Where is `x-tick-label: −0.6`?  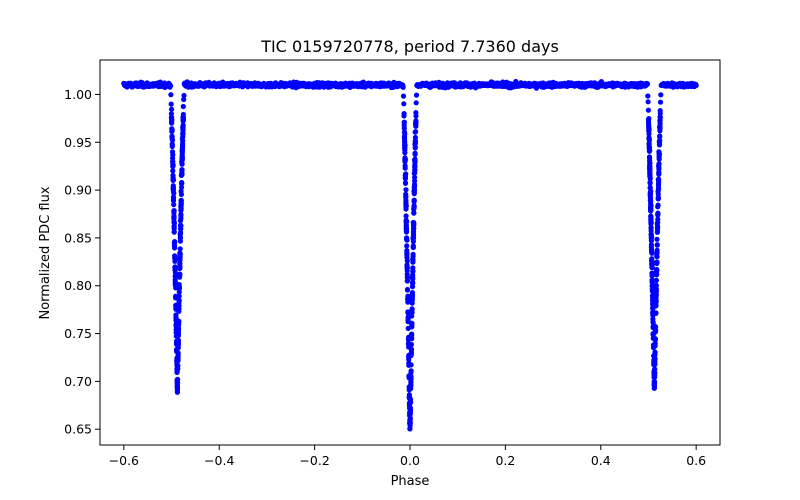 x-tick-label: −0.6 is located at coordinates (124, 460).